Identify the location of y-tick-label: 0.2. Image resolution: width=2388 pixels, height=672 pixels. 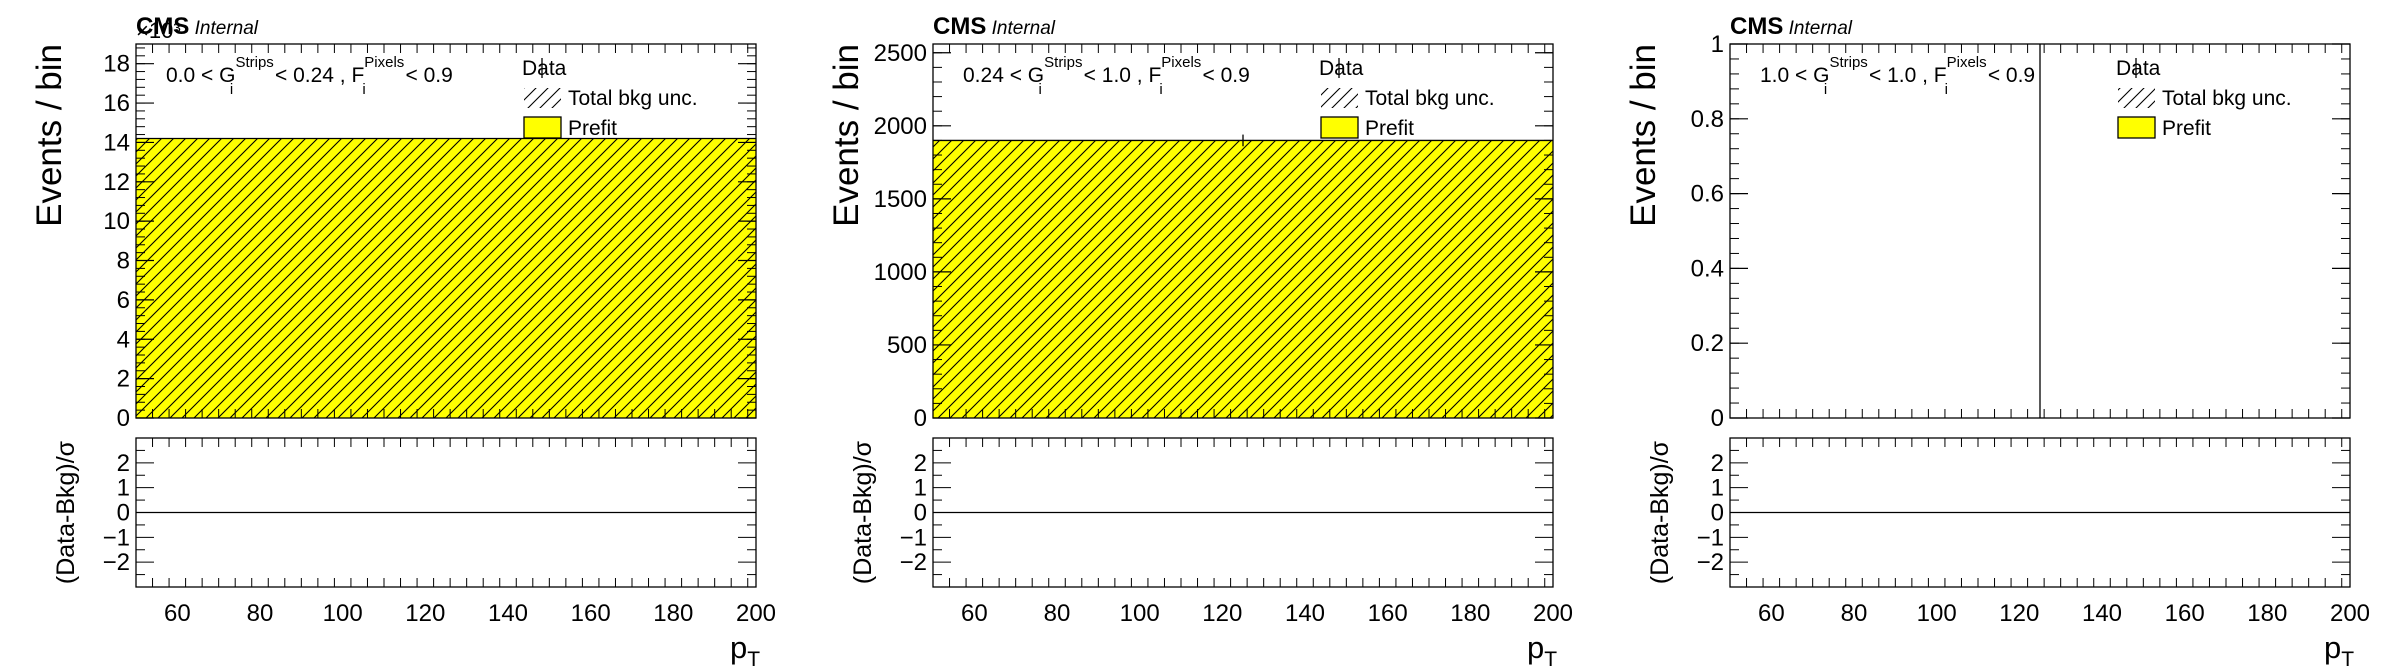
(1707, 343).